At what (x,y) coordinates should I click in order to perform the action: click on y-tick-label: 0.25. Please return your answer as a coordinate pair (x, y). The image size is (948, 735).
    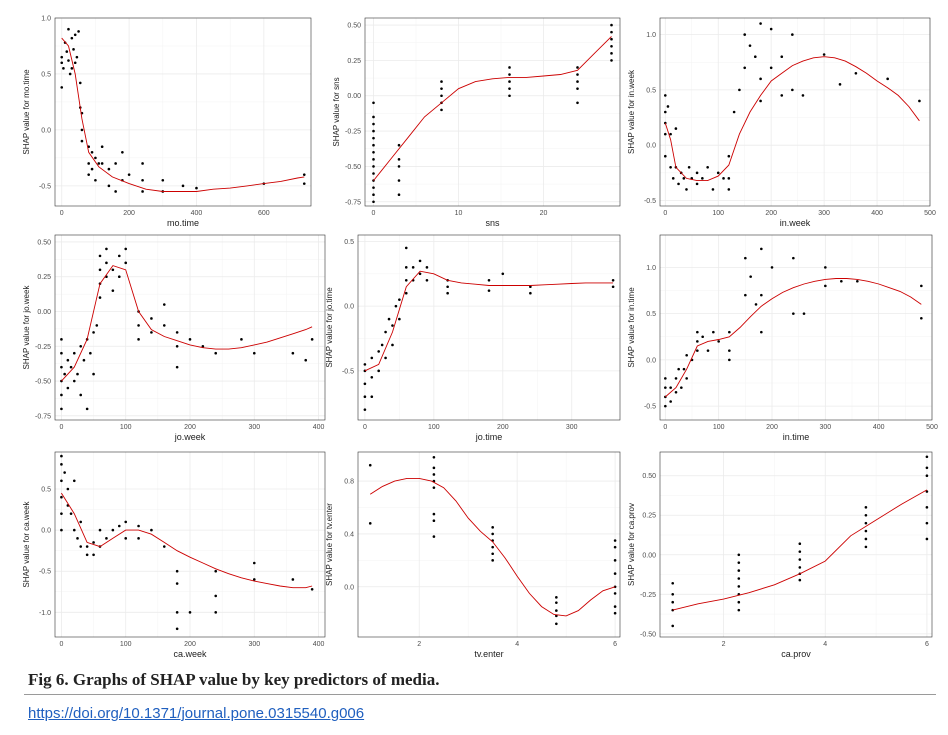
    Looking at the image, I should click on (44, 277).